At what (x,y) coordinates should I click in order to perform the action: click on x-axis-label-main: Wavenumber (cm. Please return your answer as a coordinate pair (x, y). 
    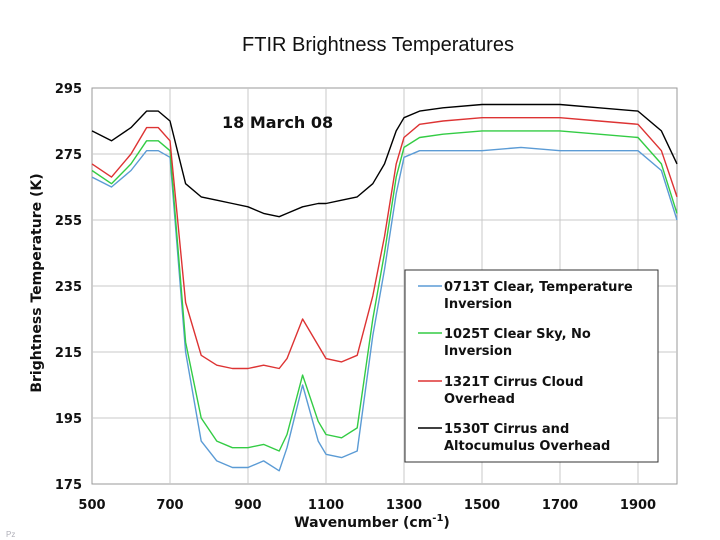
    Looking at the image, I should click on (363, 523).